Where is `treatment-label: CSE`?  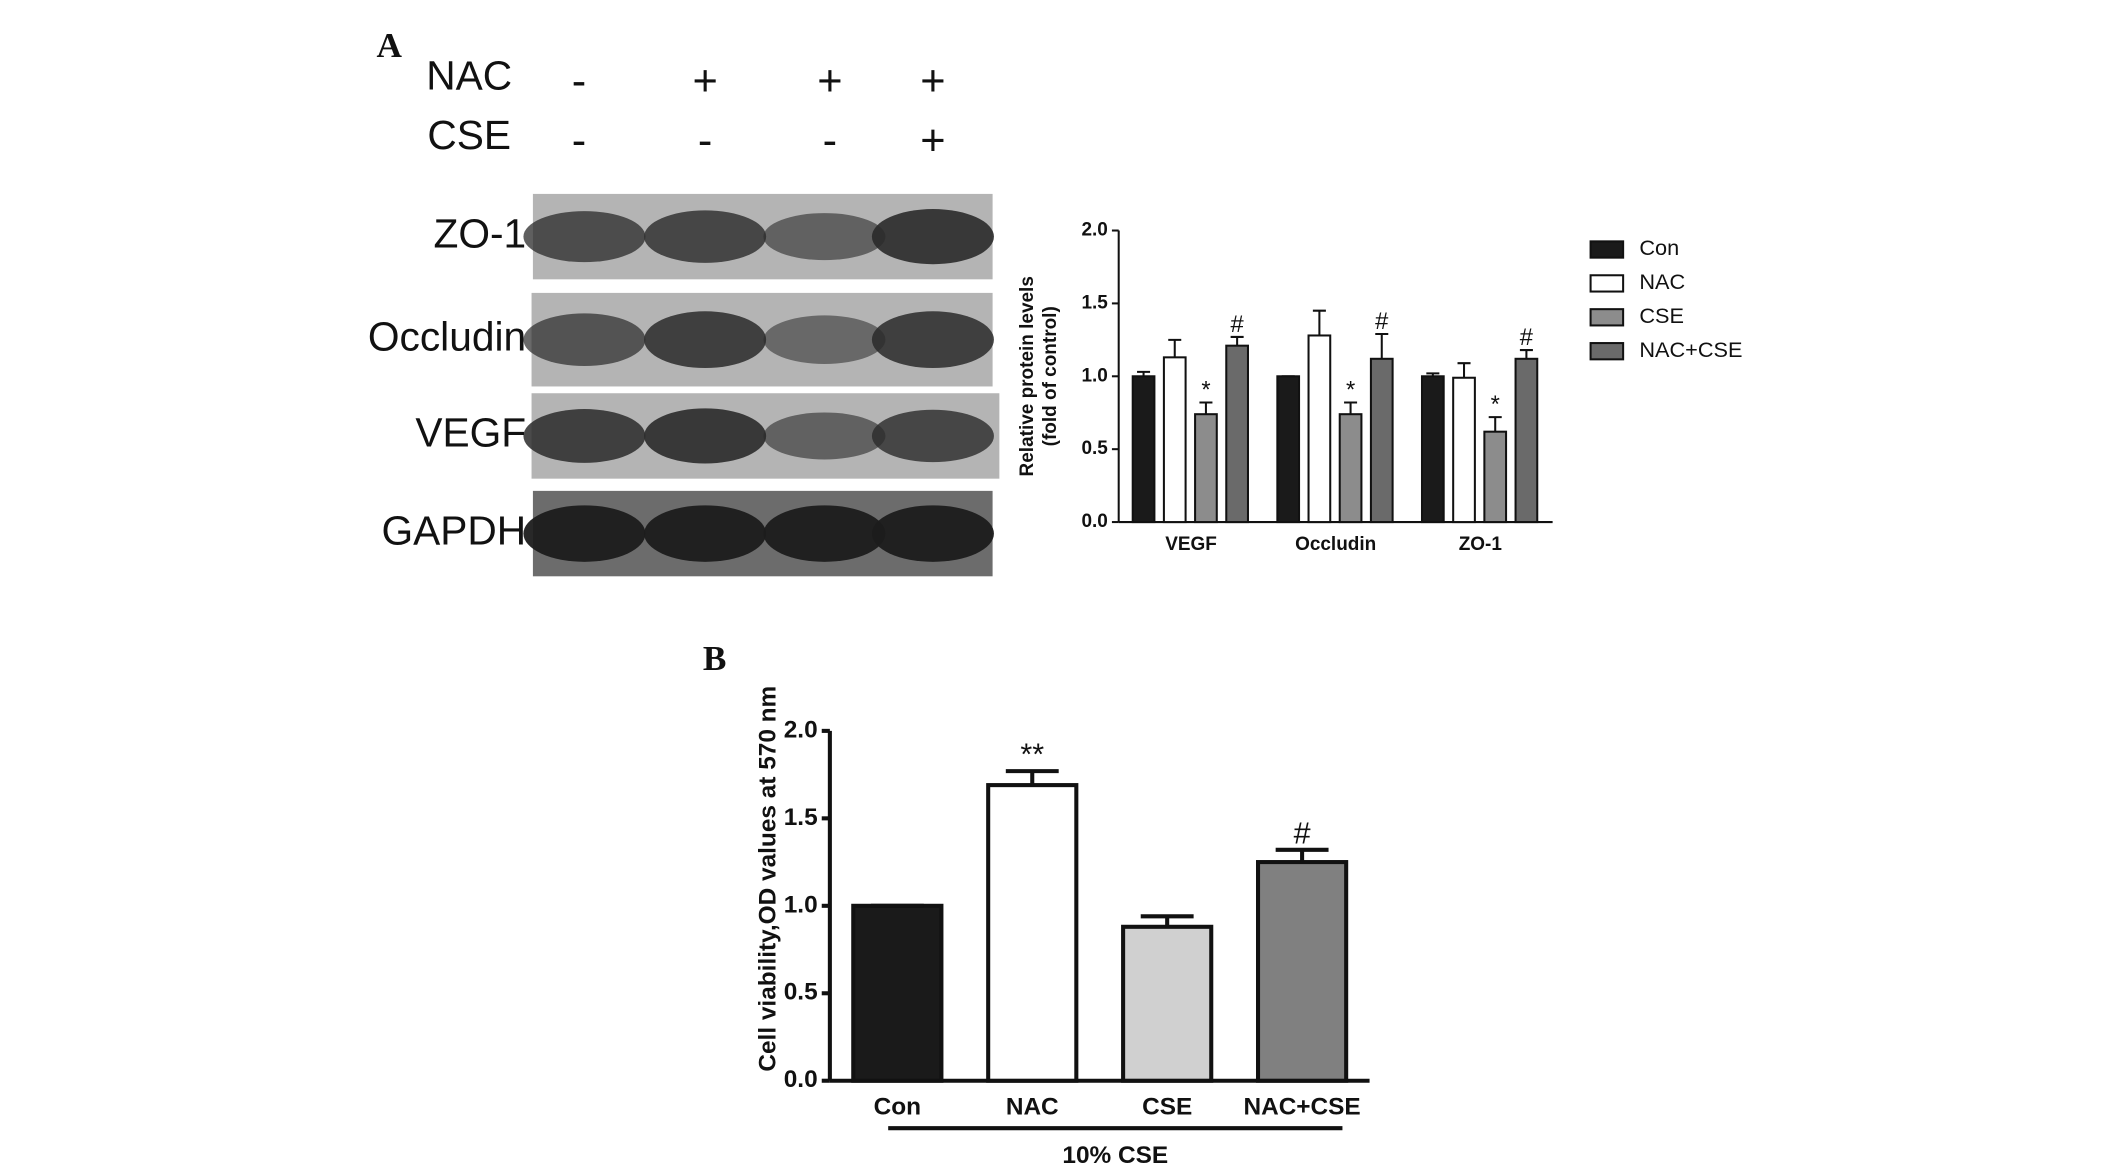 treatment-label: CSE is located at coordinates (469, 135).